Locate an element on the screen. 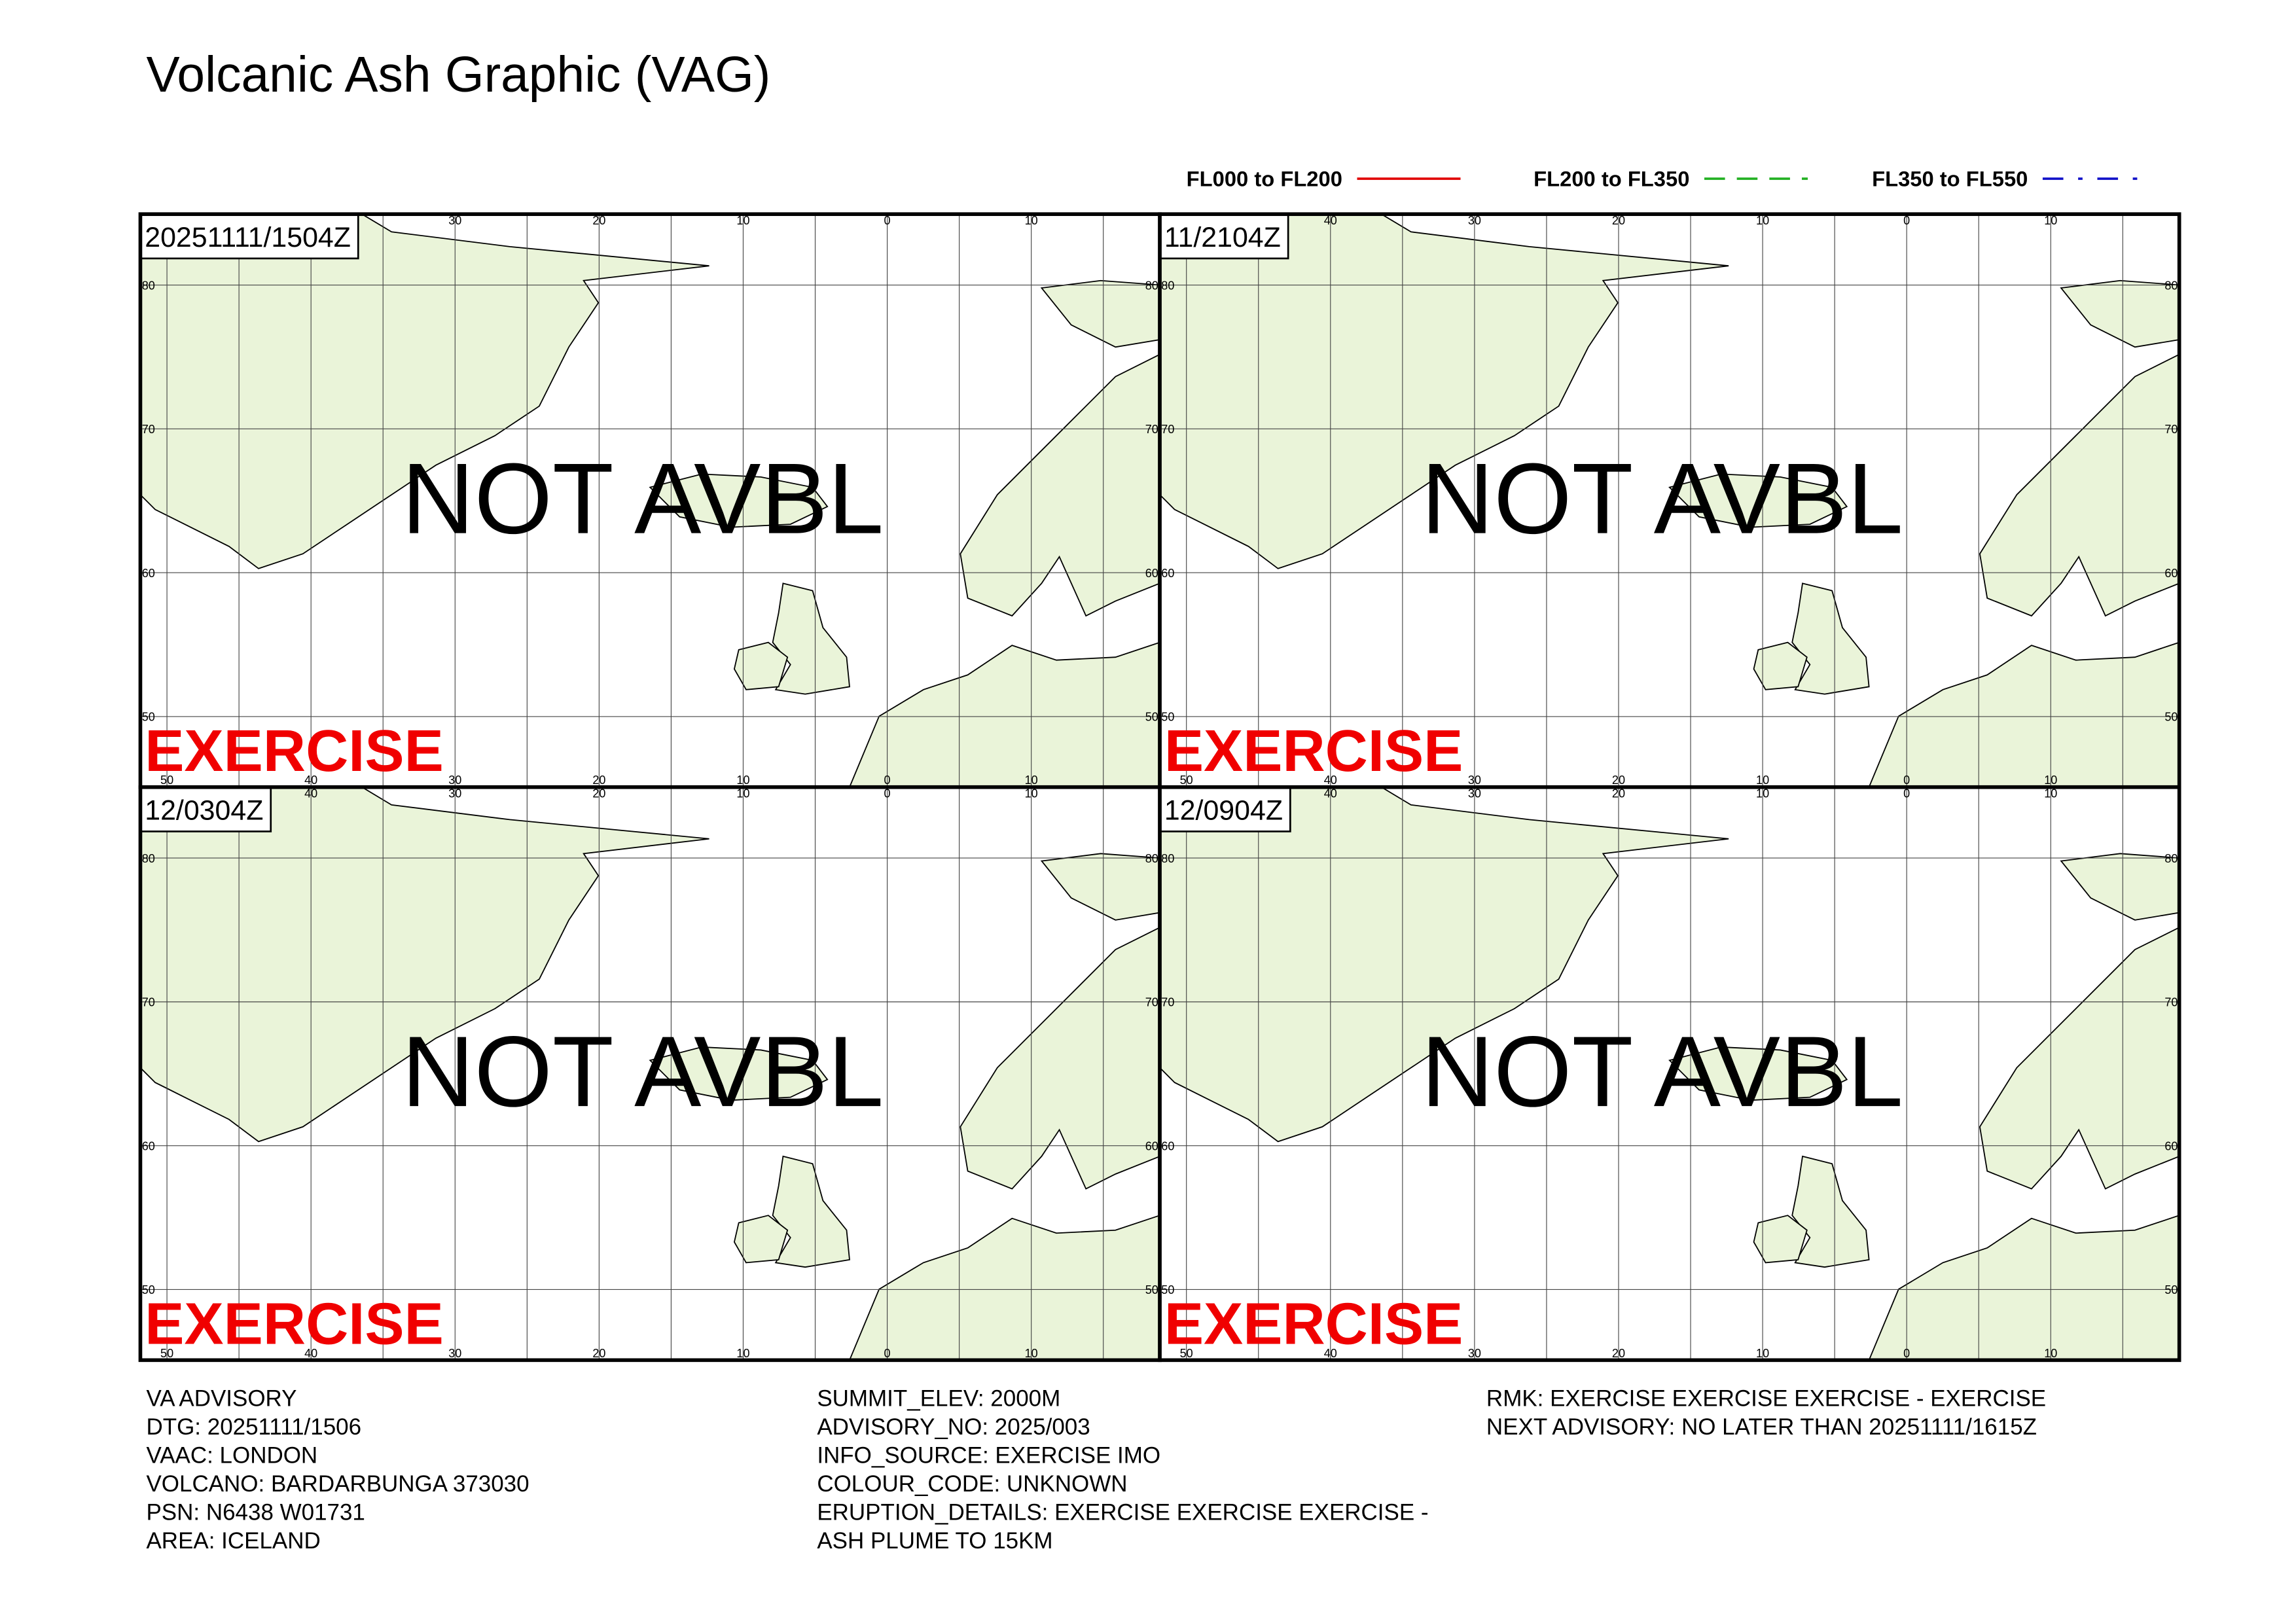  advisory-line: PSN: N6438 W01731 is located at coordinates (255, 1512).